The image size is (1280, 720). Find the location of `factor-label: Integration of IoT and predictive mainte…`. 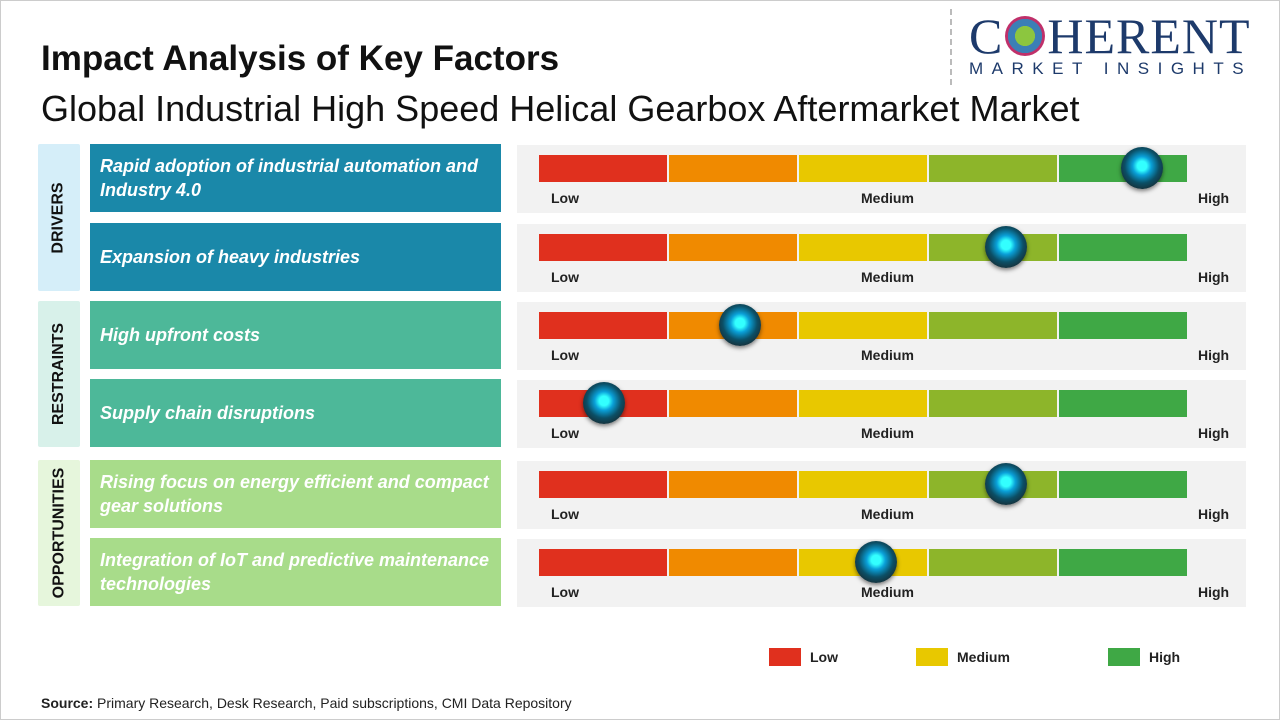

factor-label: Integration of IoT and predictive mainte… is located at coordinates (295, 572).